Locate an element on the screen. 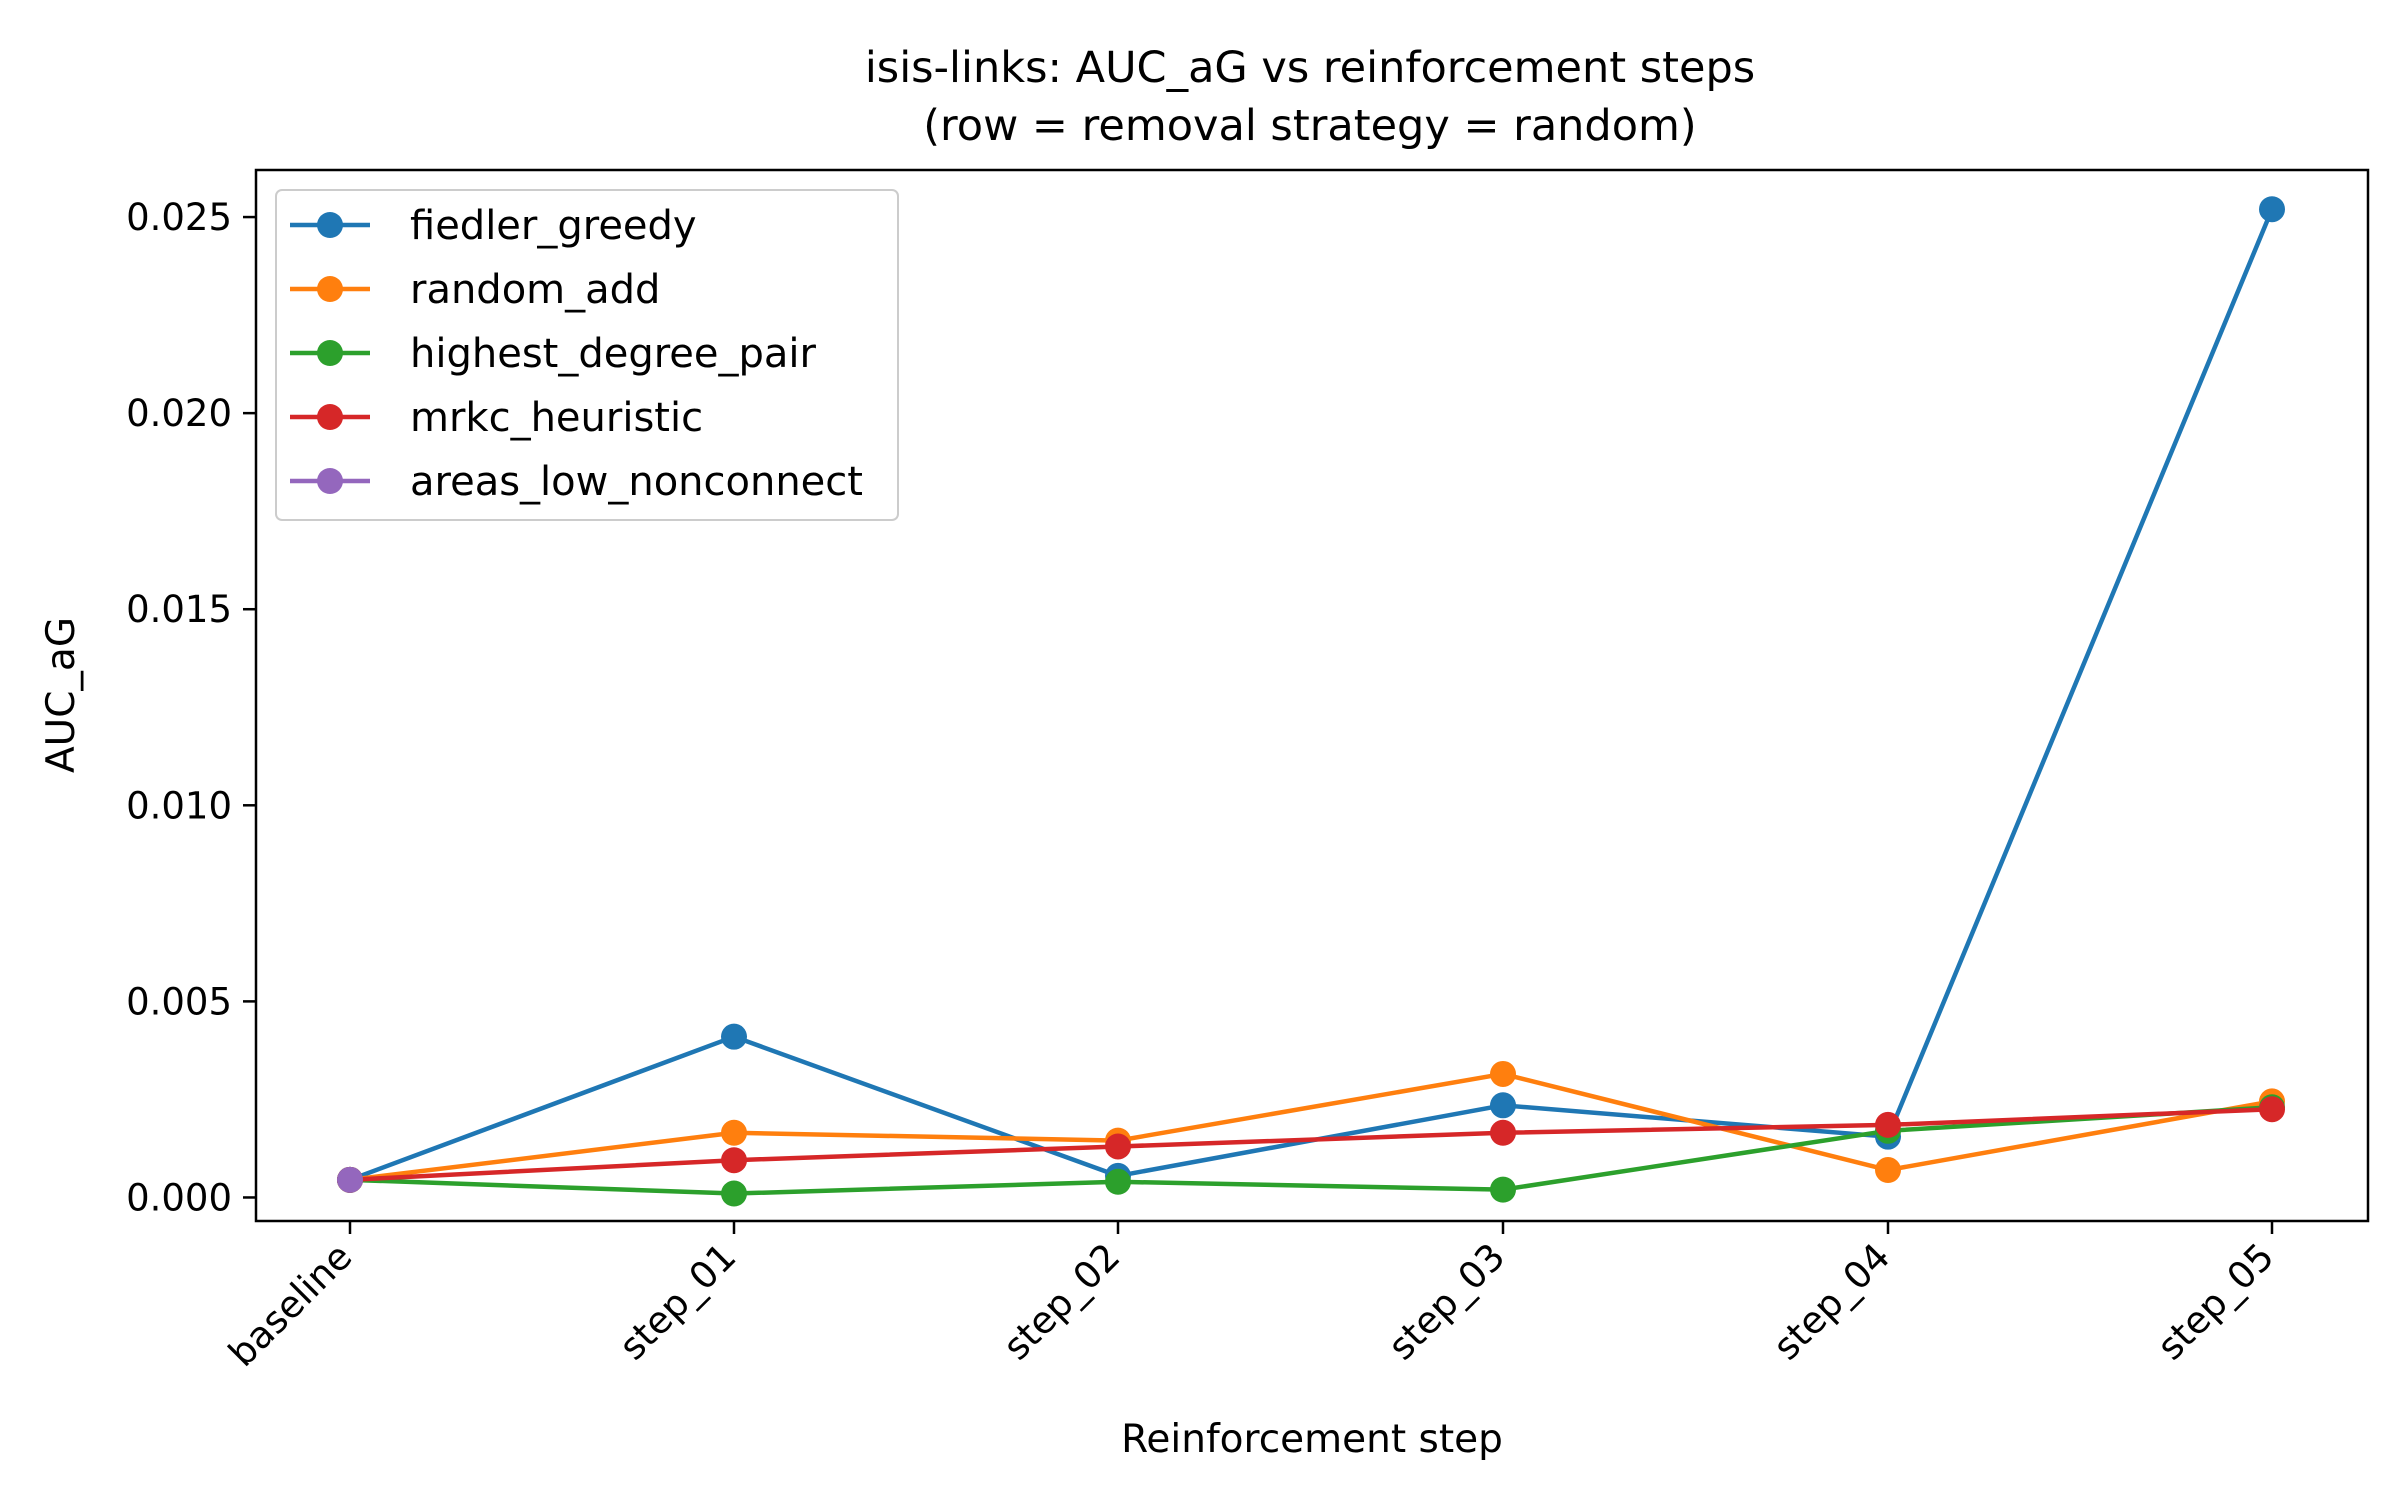 The width and height of the screenshot is (2400, 1500). x-tick-label: step_05 is located at coordinates (2215, 1301).